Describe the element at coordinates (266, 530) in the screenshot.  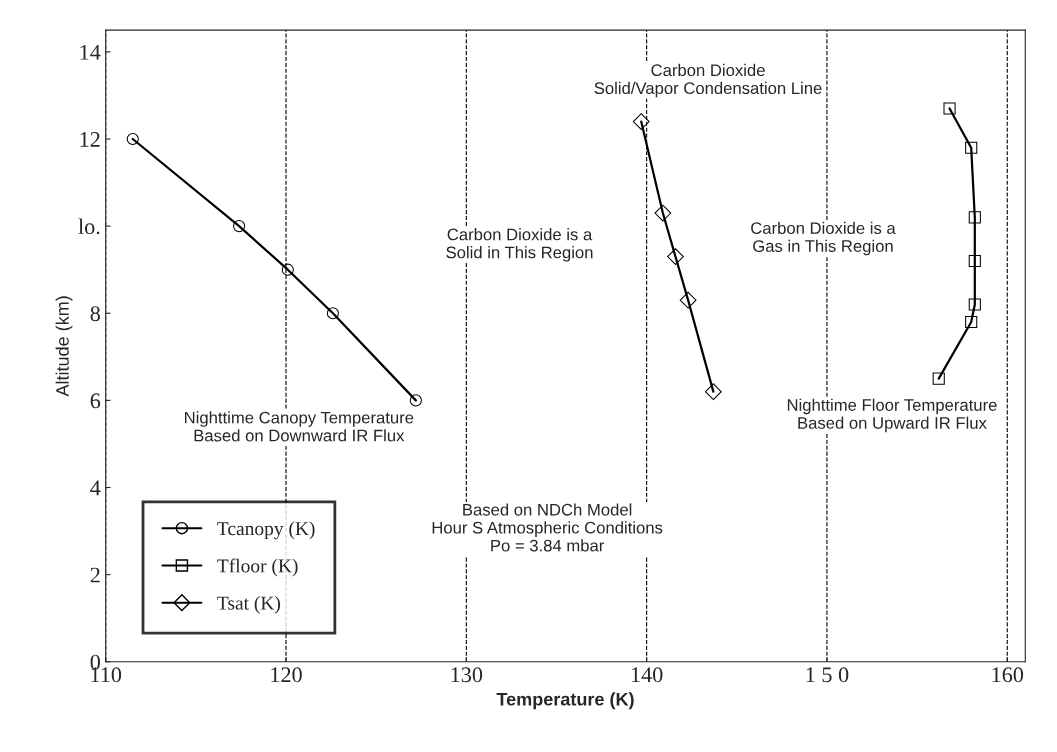
I see `legend-label: Tcanopy (K)` at that location.